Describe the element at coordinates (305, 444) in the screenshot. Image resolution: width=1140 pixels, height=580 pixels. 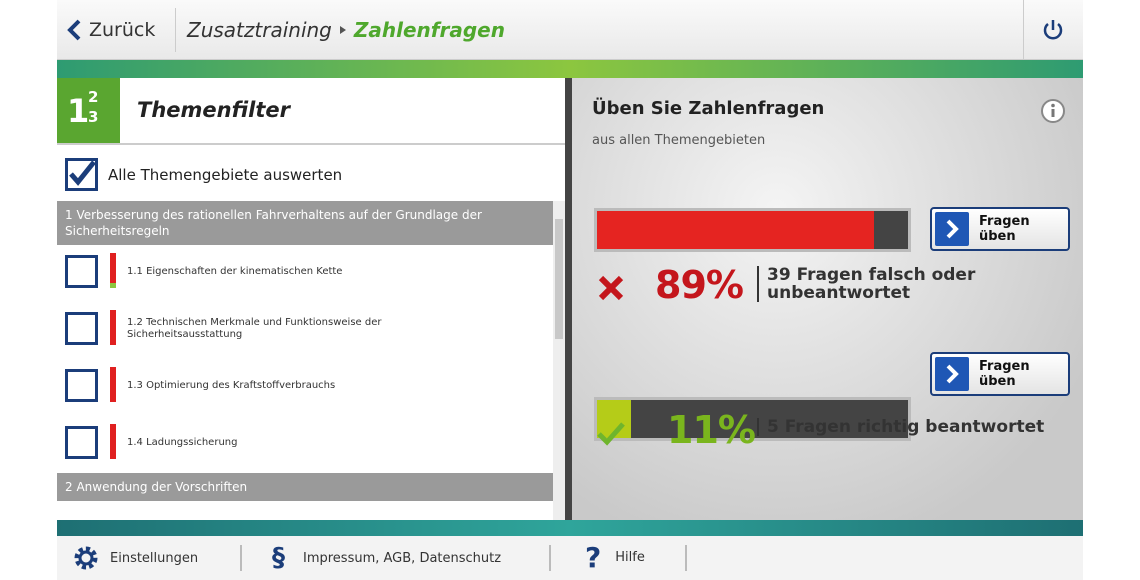
I see `topic-item: 1.4 Ladungssicherung` at that location.